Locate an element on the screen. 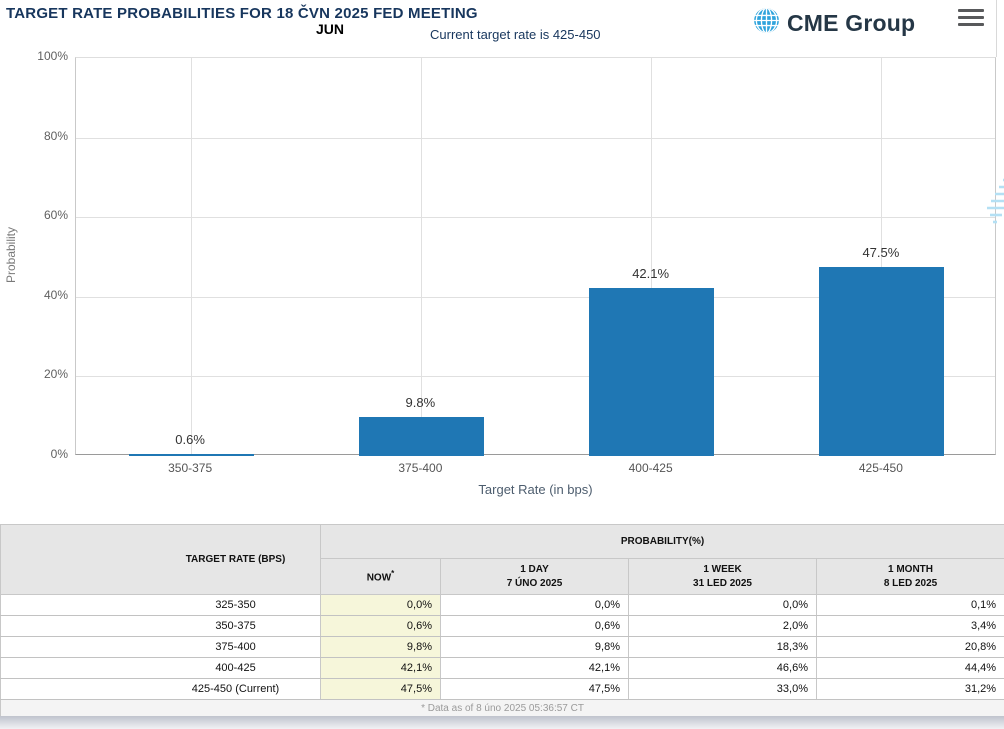 Image resolution: width=1004 pixels, height=729 pixels. rate-cell: 375-400 is located at coordinates (160, 647).